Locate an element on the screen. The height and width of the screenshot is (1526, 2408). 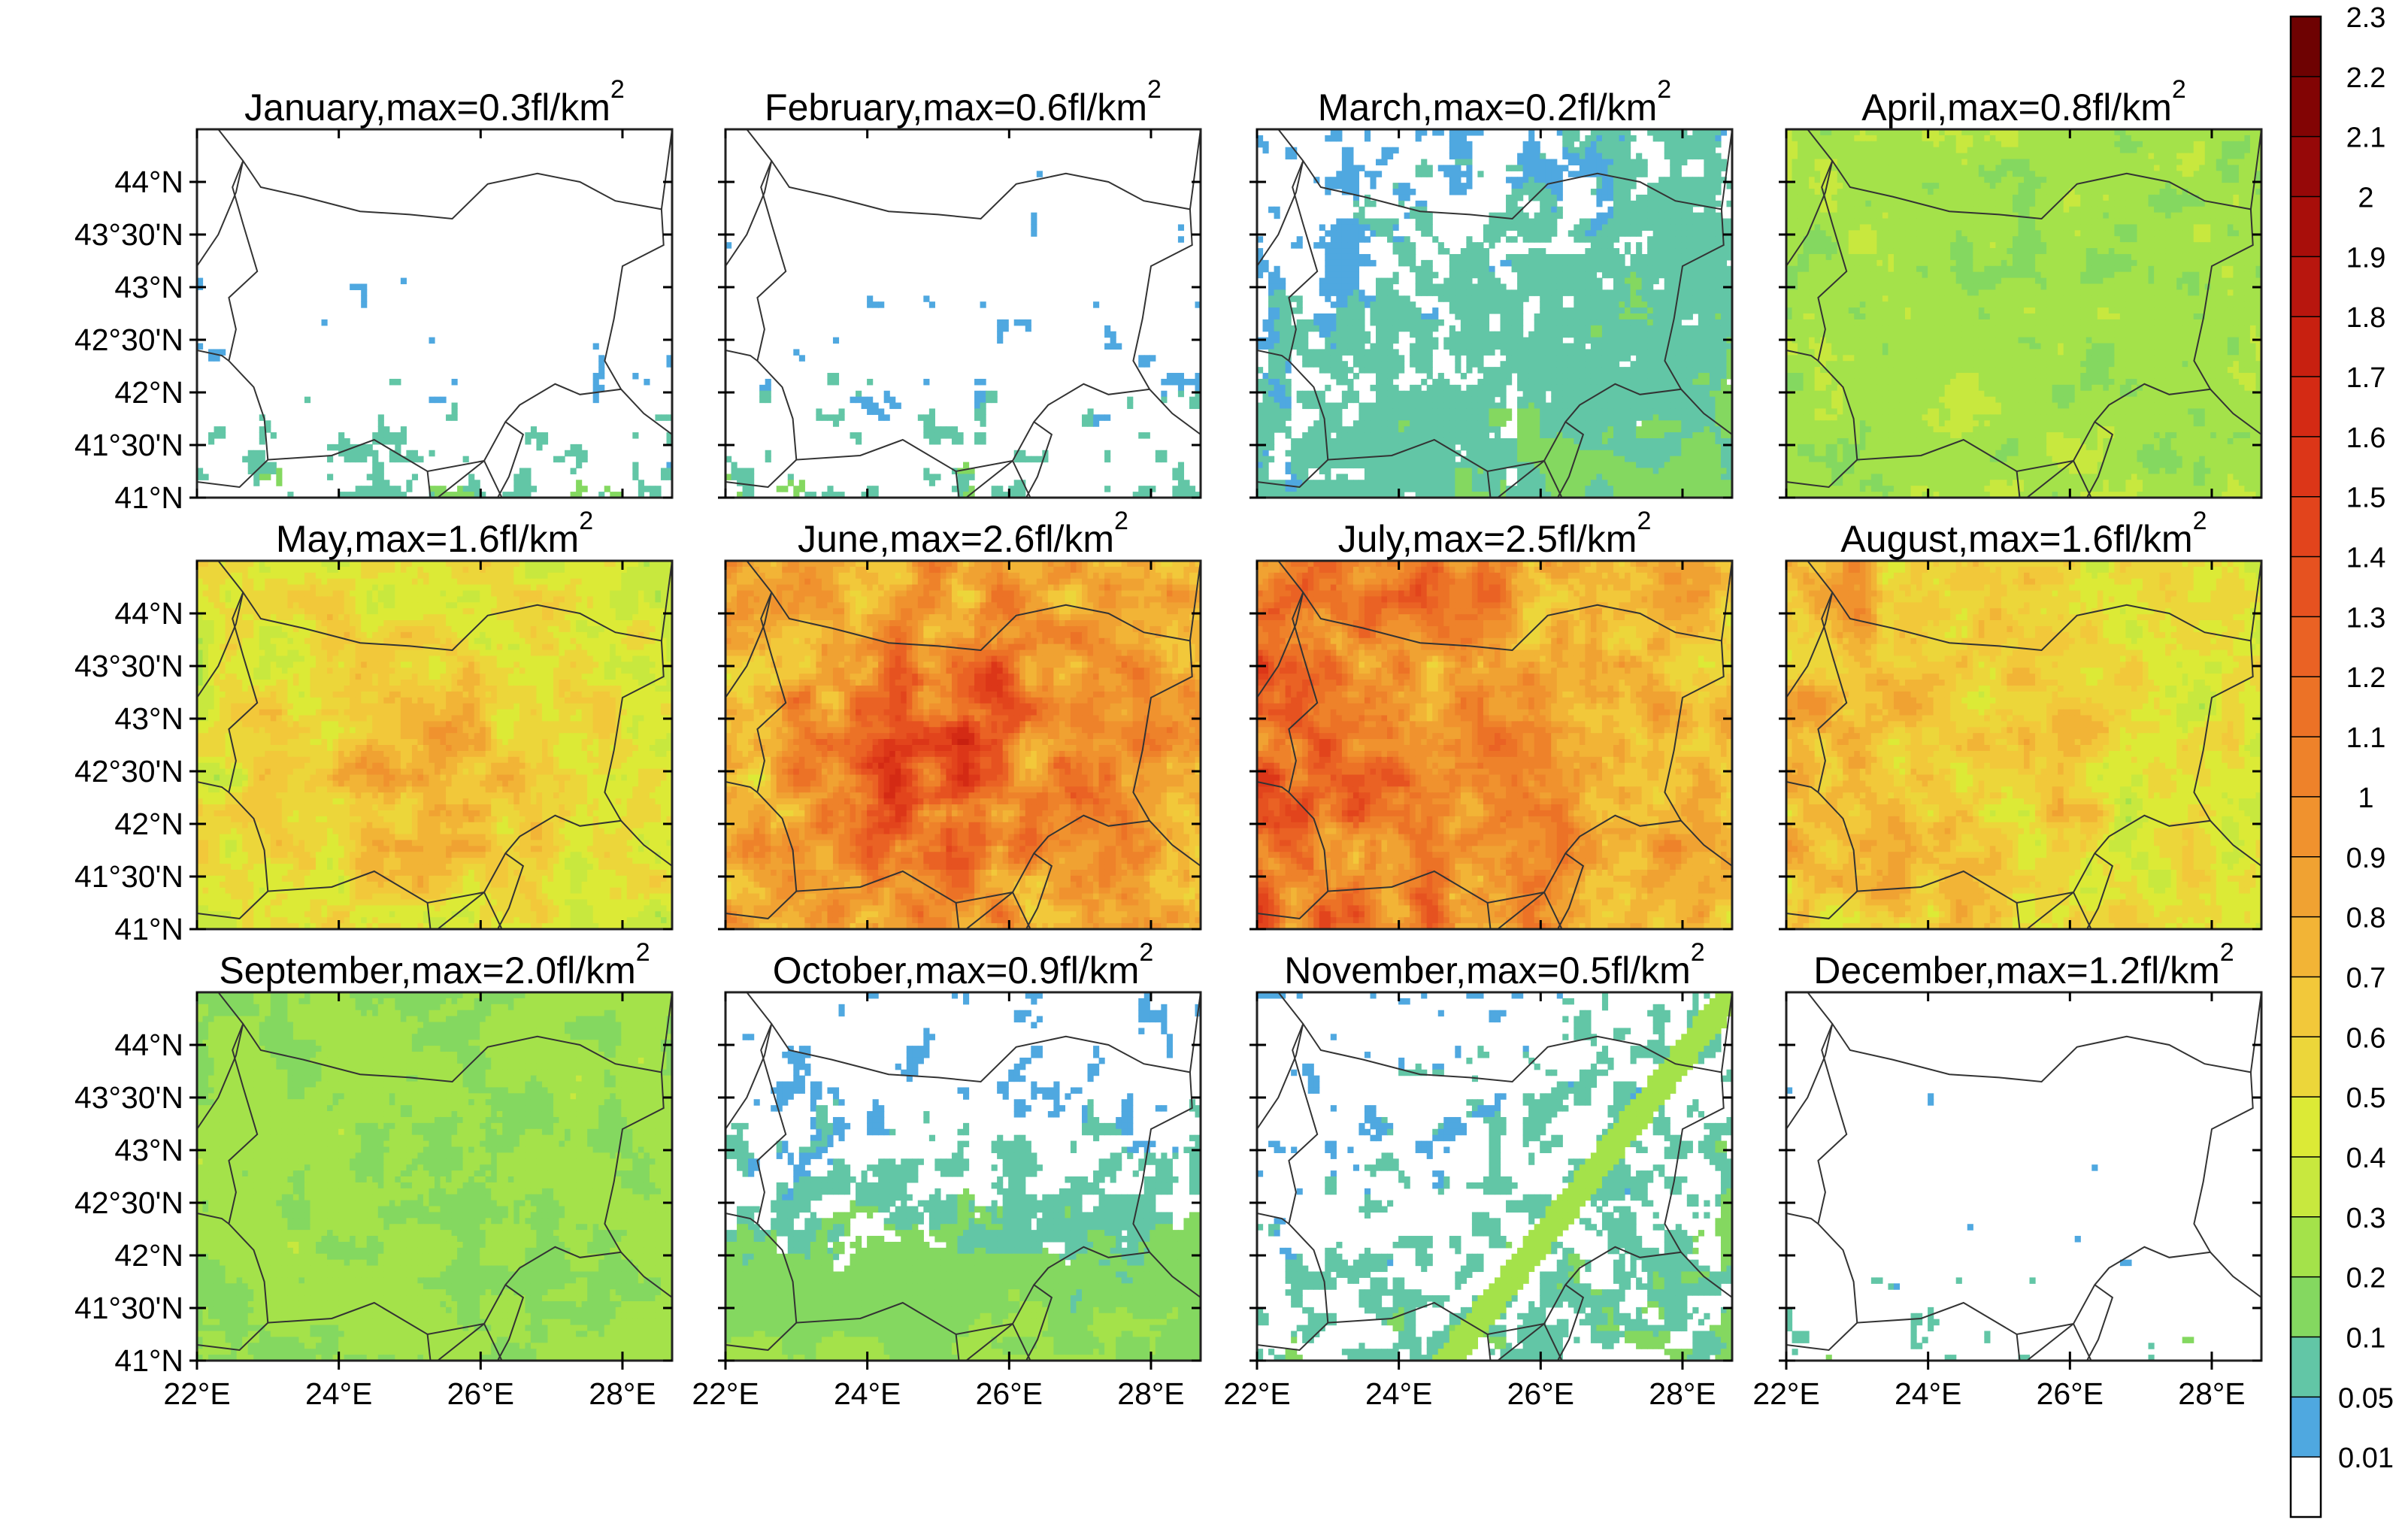
panel-title: February,max=0.6fl/km2 is located at coordinates (963, 102).